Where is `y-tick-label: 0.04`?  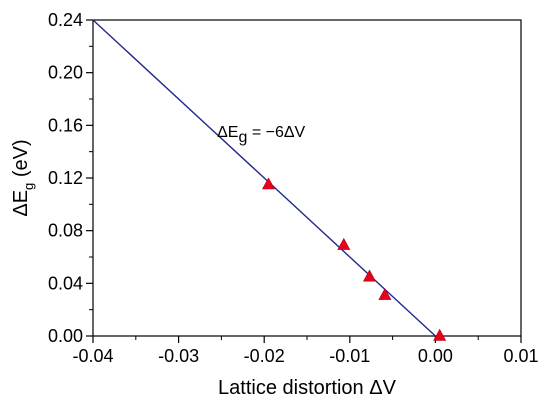
y-tick-label: 0.04 is located at coordinates (65, 283).